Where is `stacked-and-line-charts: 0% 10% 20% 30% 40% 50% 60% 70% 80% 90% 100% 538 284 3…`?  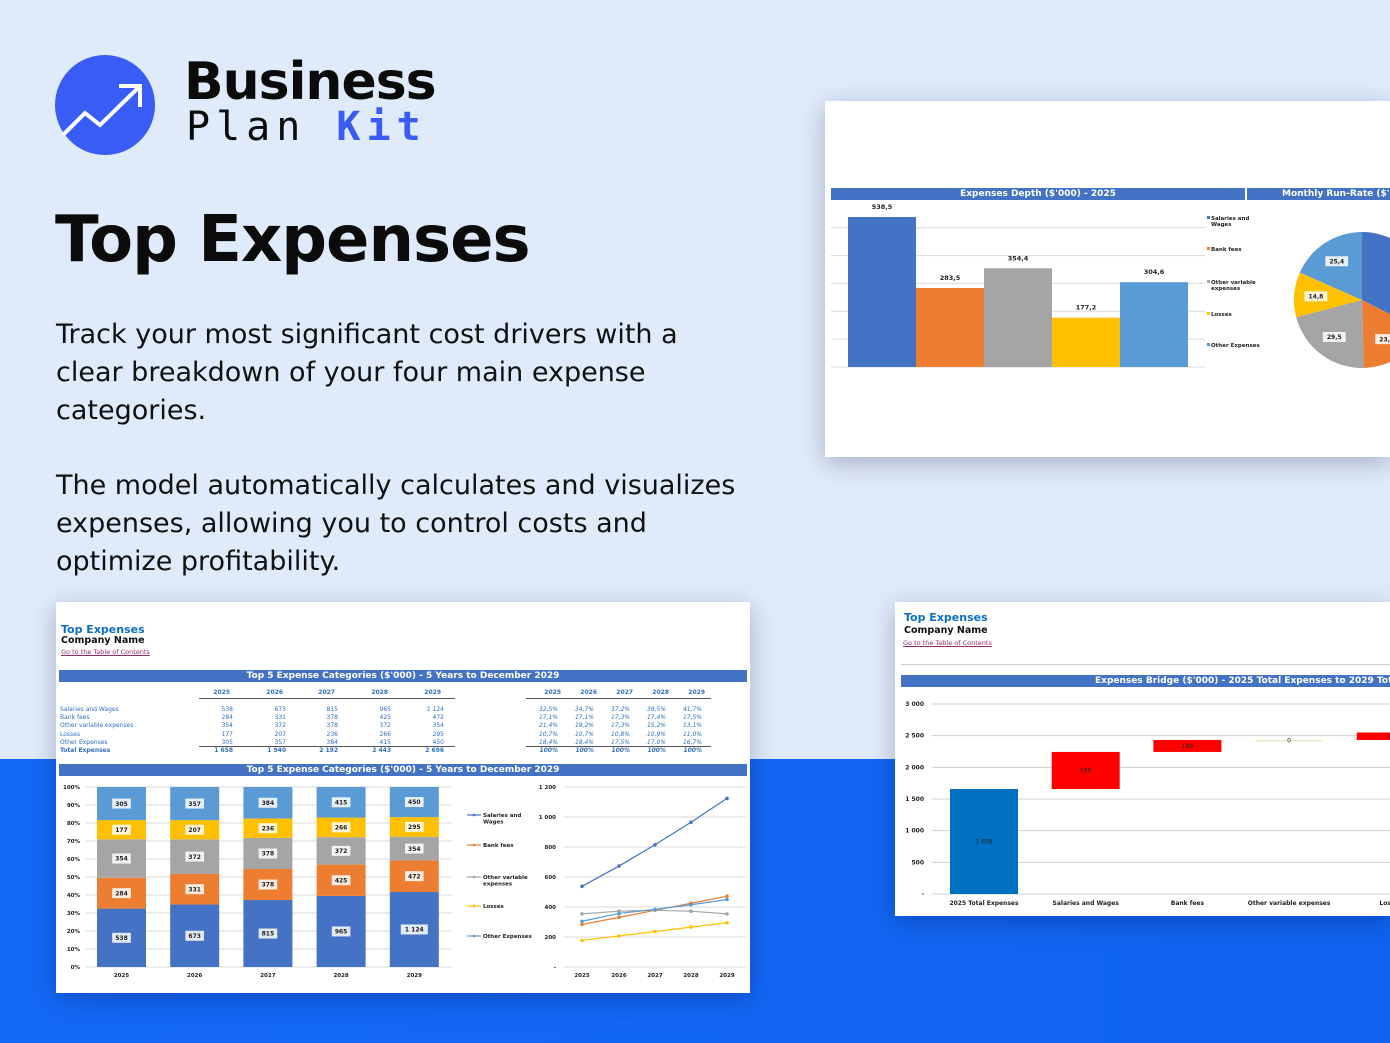
stacked-and-line-charts: 0% 10% 20% 30% 40% 50% 60% 70% 80% 90% 100% 538 284 3… is located at coordinates (404, 882).